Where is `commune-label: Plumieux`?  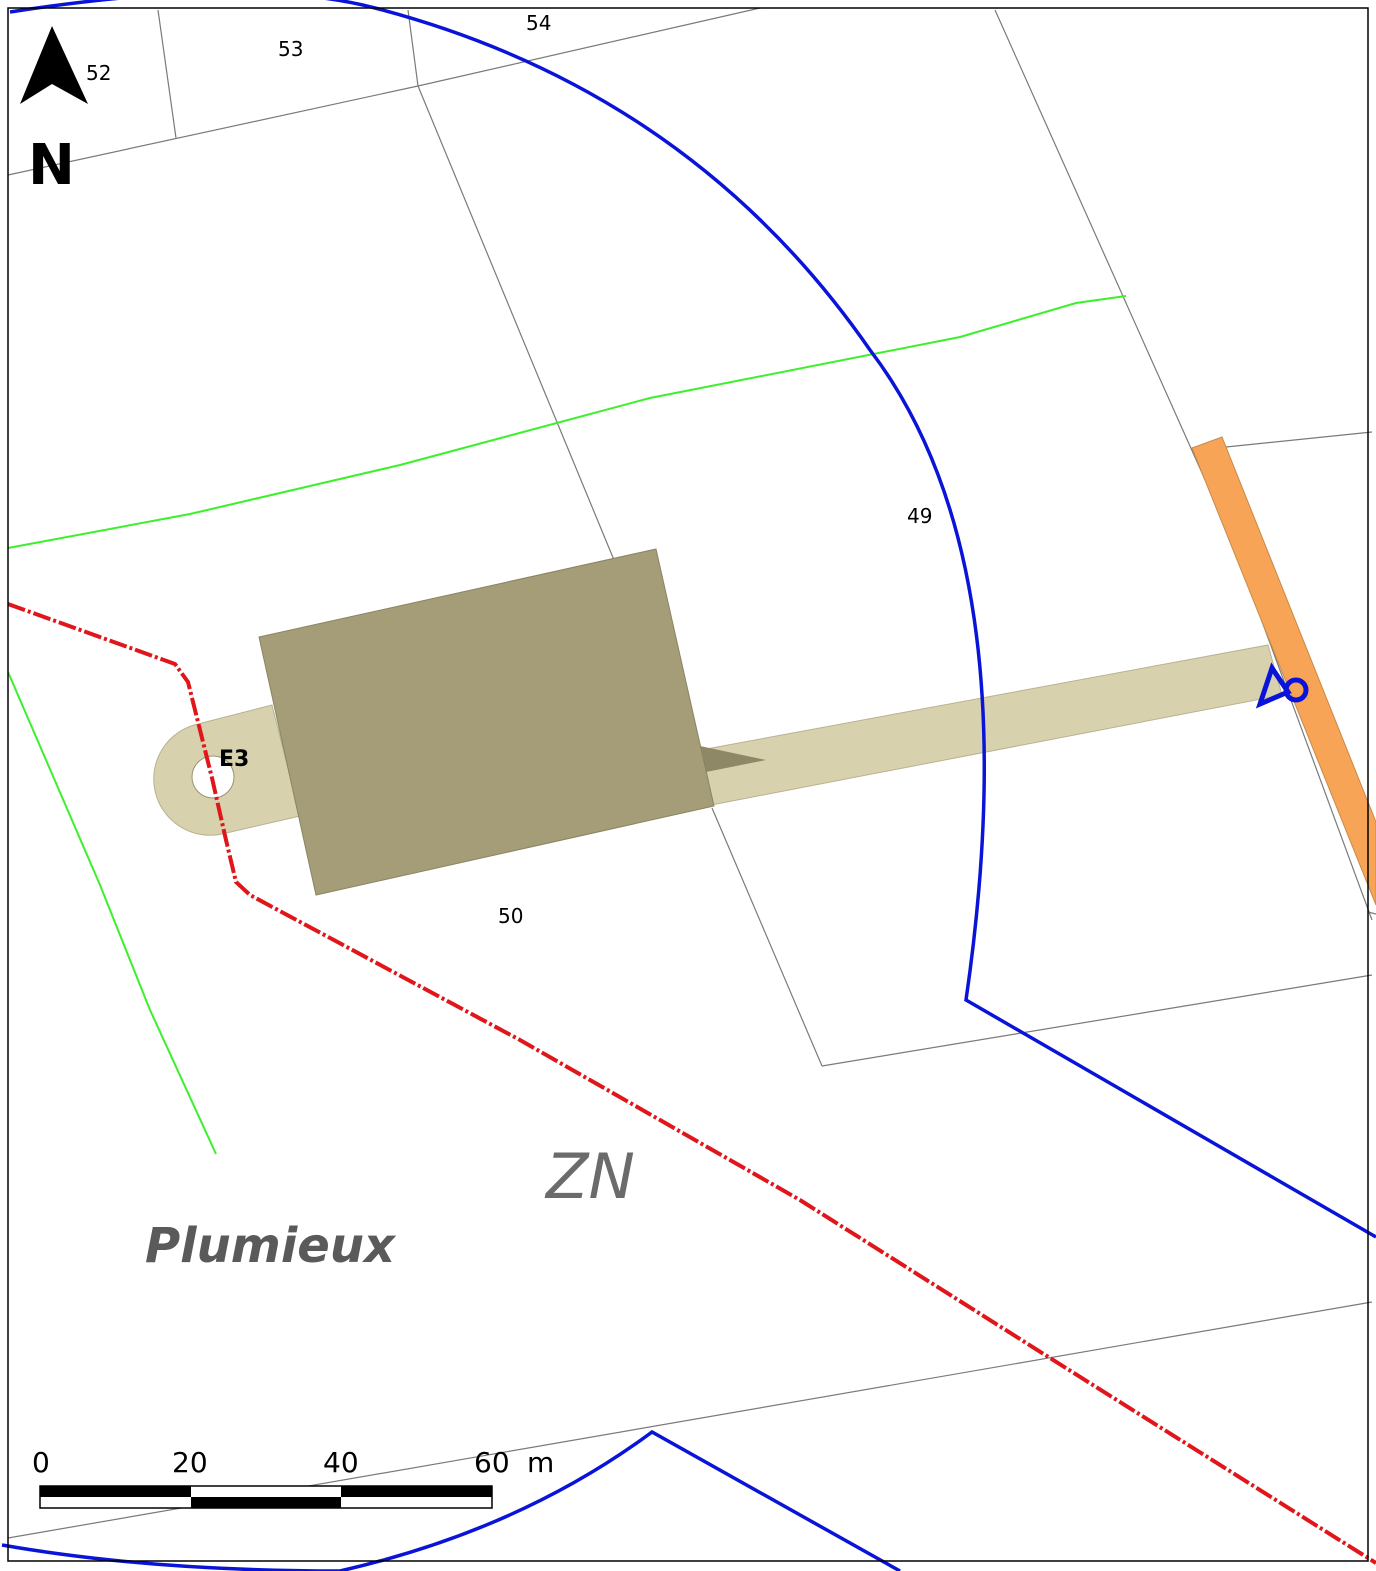
commune-label: Plumieux is located at coordinates (271, 1246).